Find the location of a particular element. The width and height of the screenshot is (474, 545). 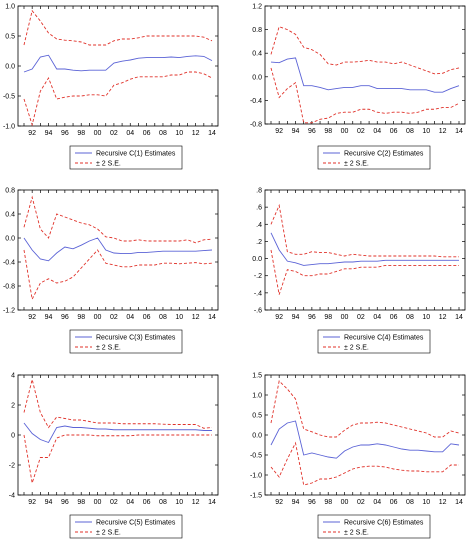

legend-label-estimate: Recursive C(4) Estimates is located at coordinates (384, 338).